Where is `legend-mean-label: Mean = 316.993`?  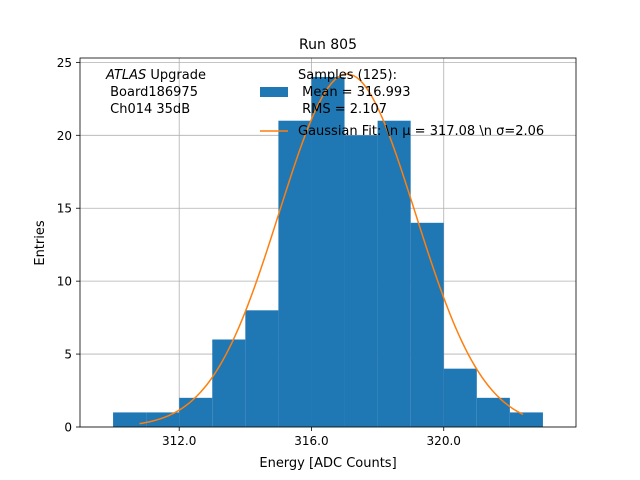
legend-mean-label: Mean = 316.993 is located at coordinates (354, 92).